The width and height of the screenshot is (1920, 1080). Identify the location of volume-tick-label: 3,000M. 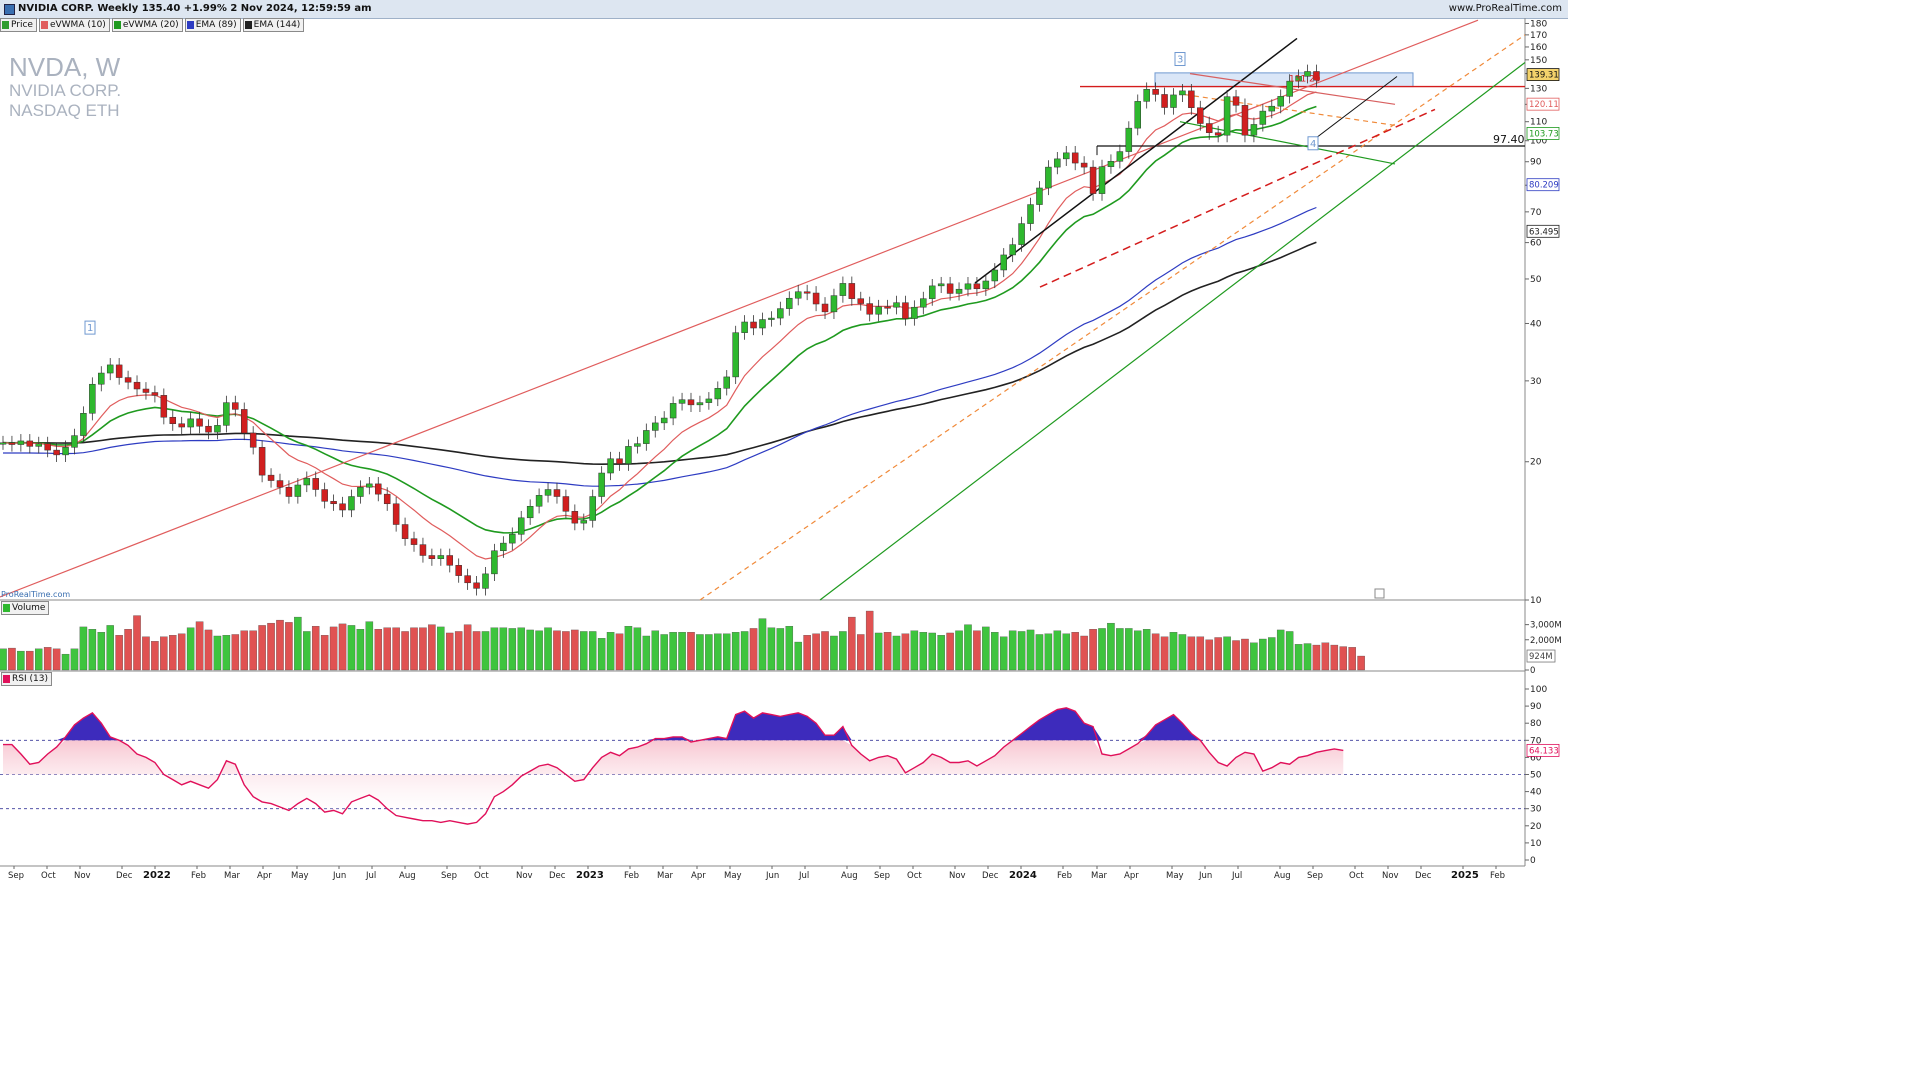
(1546, 626).